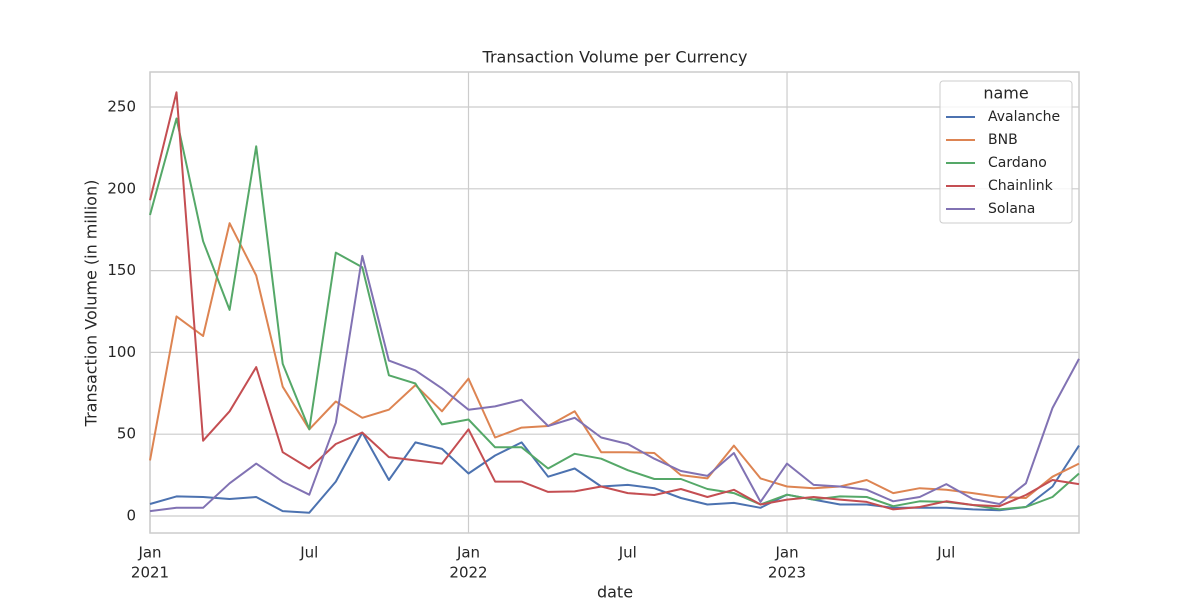 The width and height of the screenshot is (1200, 600). Describe the element at coordinates (1011, 209) in the screenshot. I see `legend-label: Solana` at that location.